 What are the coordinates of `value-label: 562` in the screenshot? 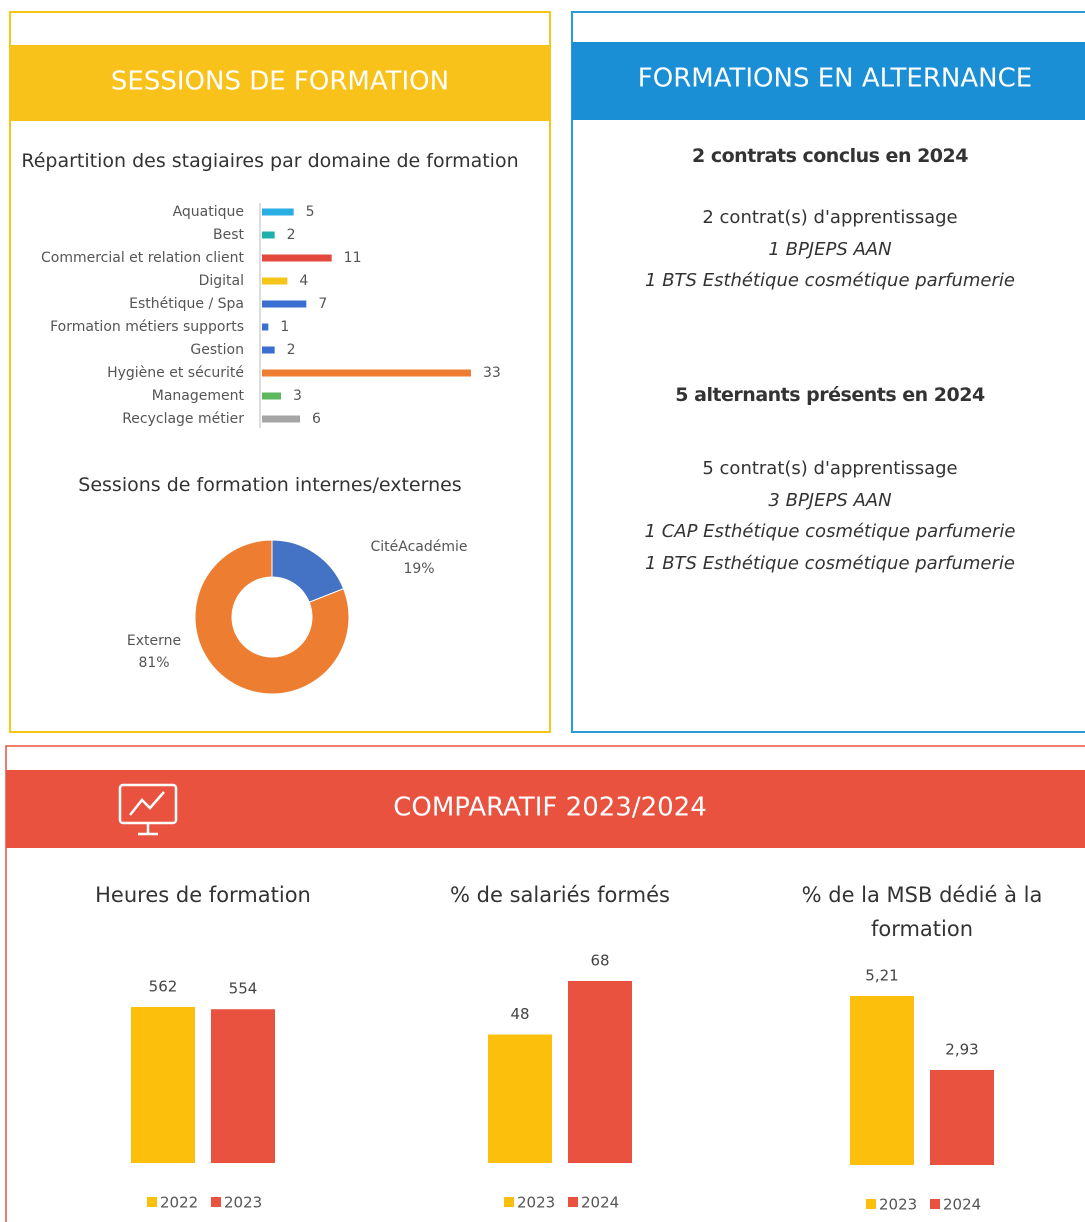 It's located at (163, 987).